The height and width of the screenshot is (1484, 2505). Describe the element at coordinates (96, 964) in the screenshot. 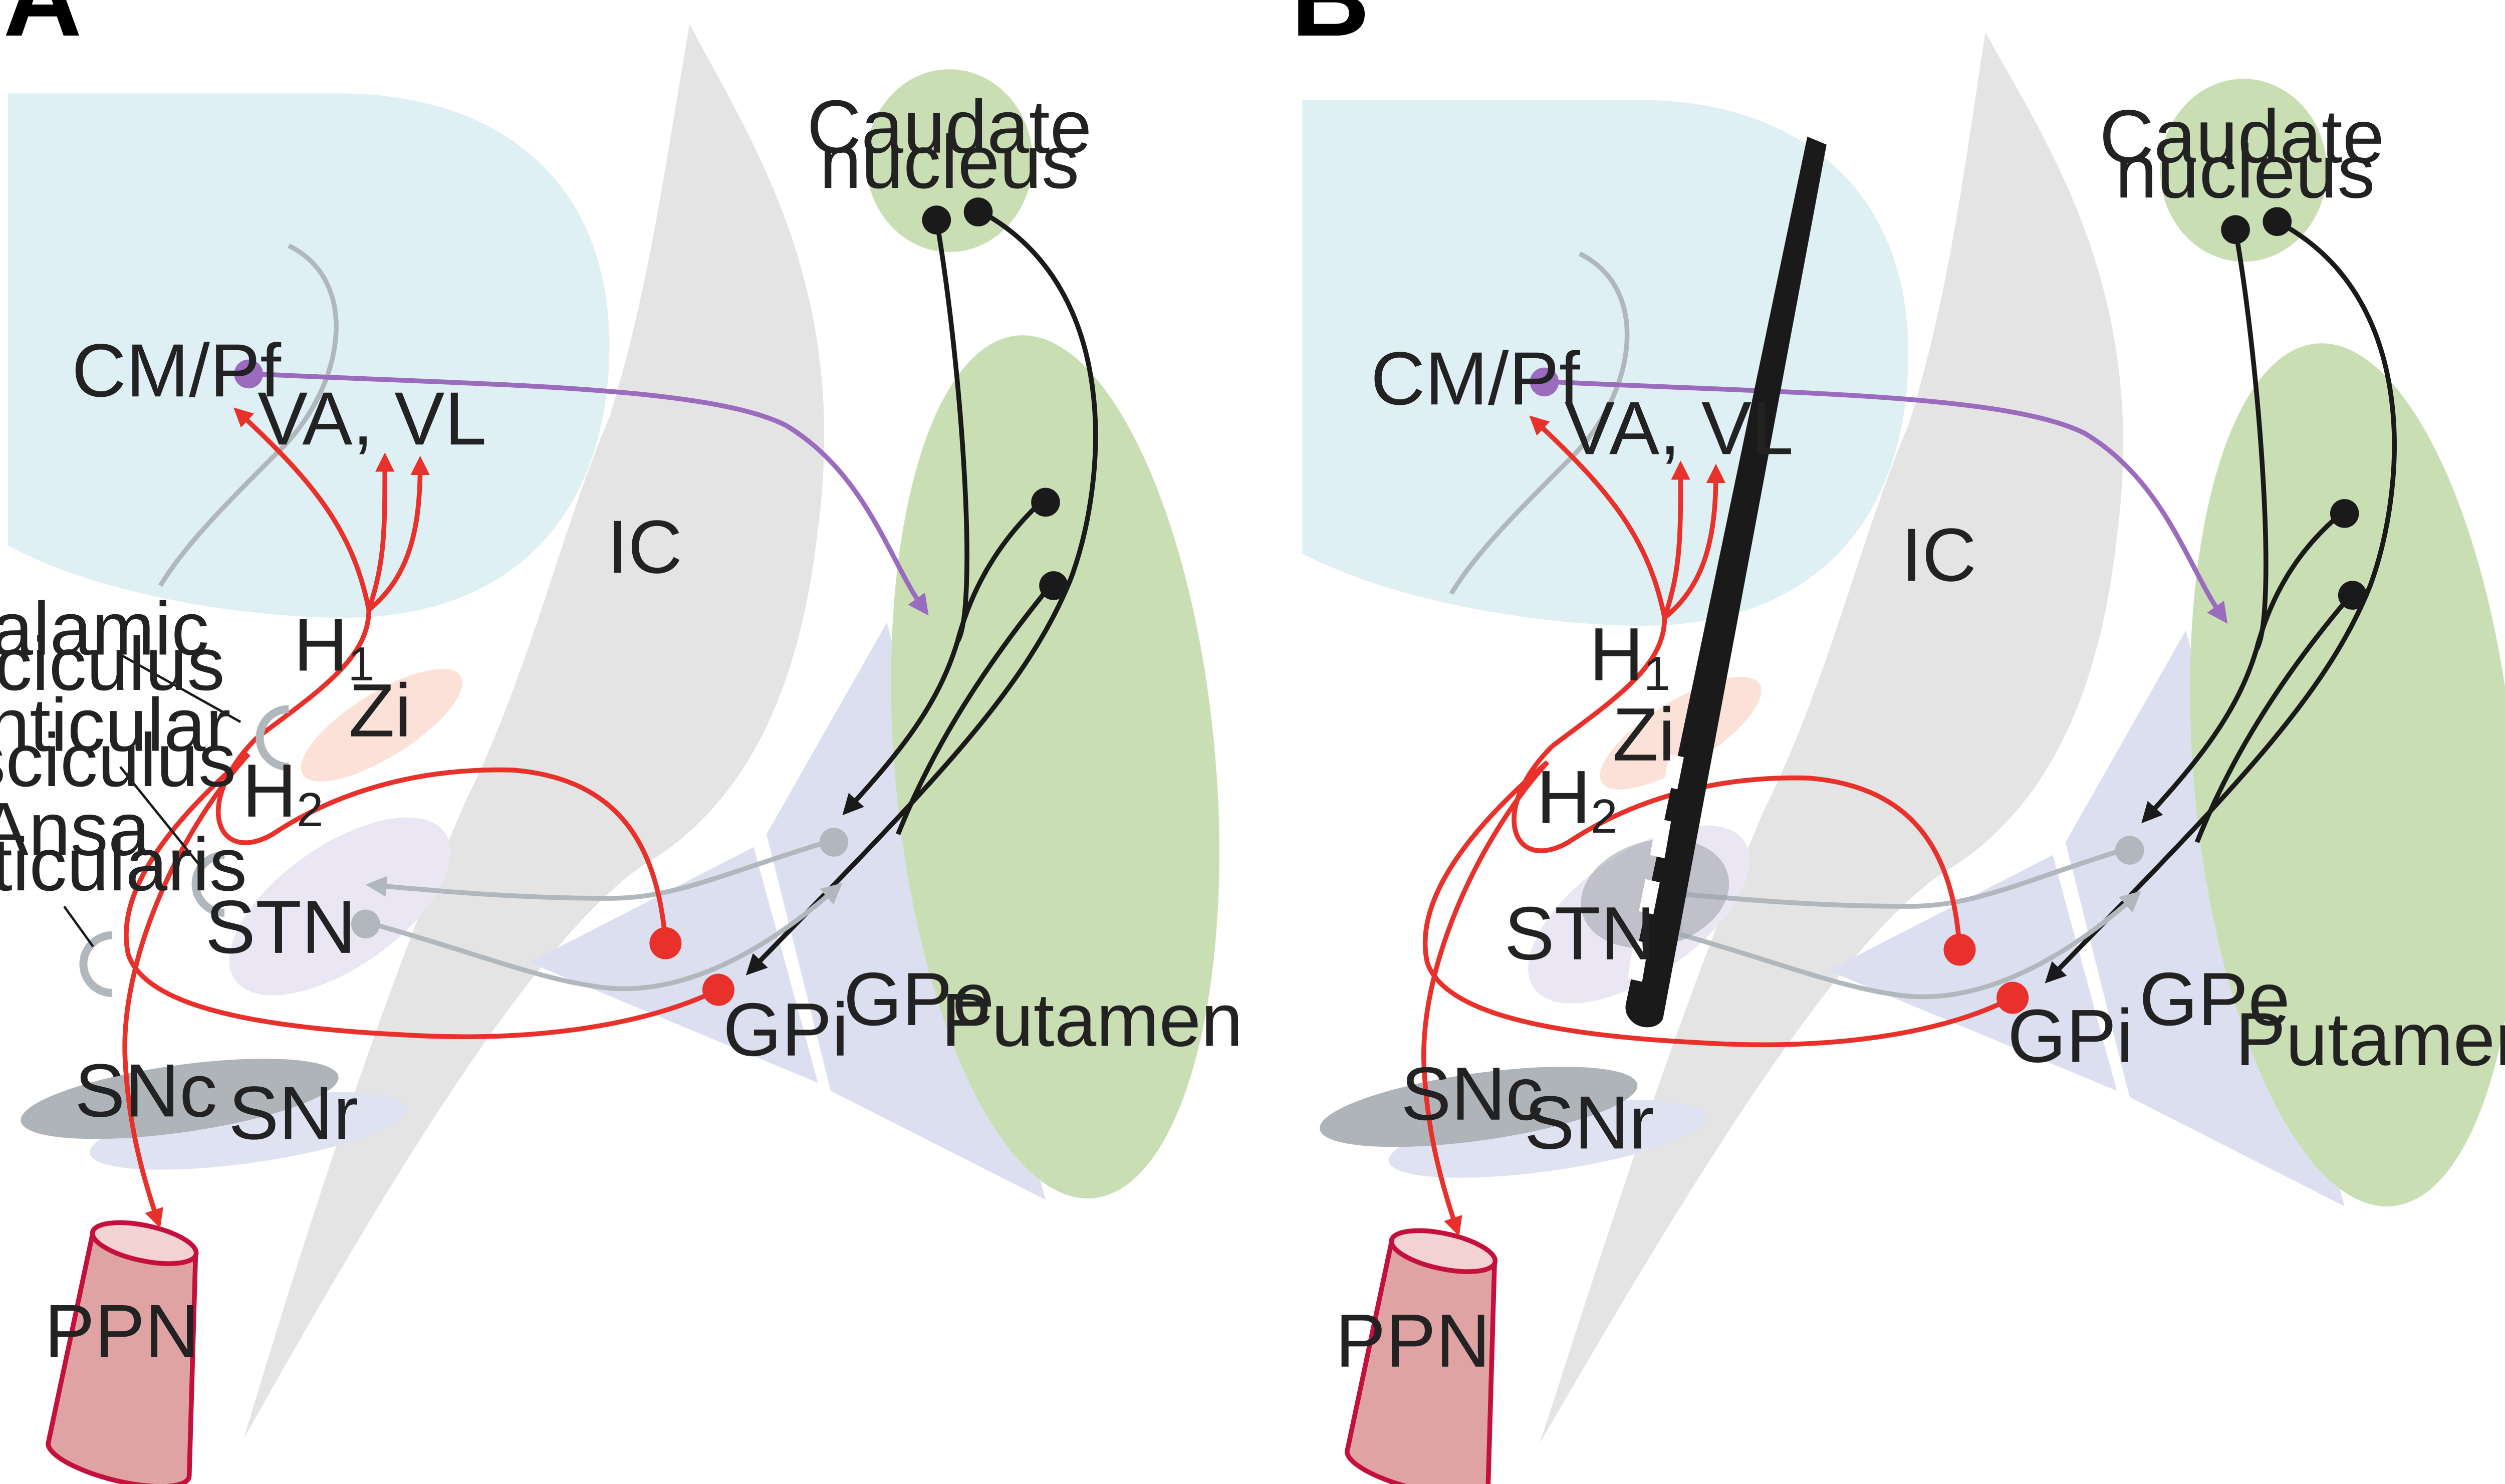

I see `ansa-lenticularis-marker` at that location.